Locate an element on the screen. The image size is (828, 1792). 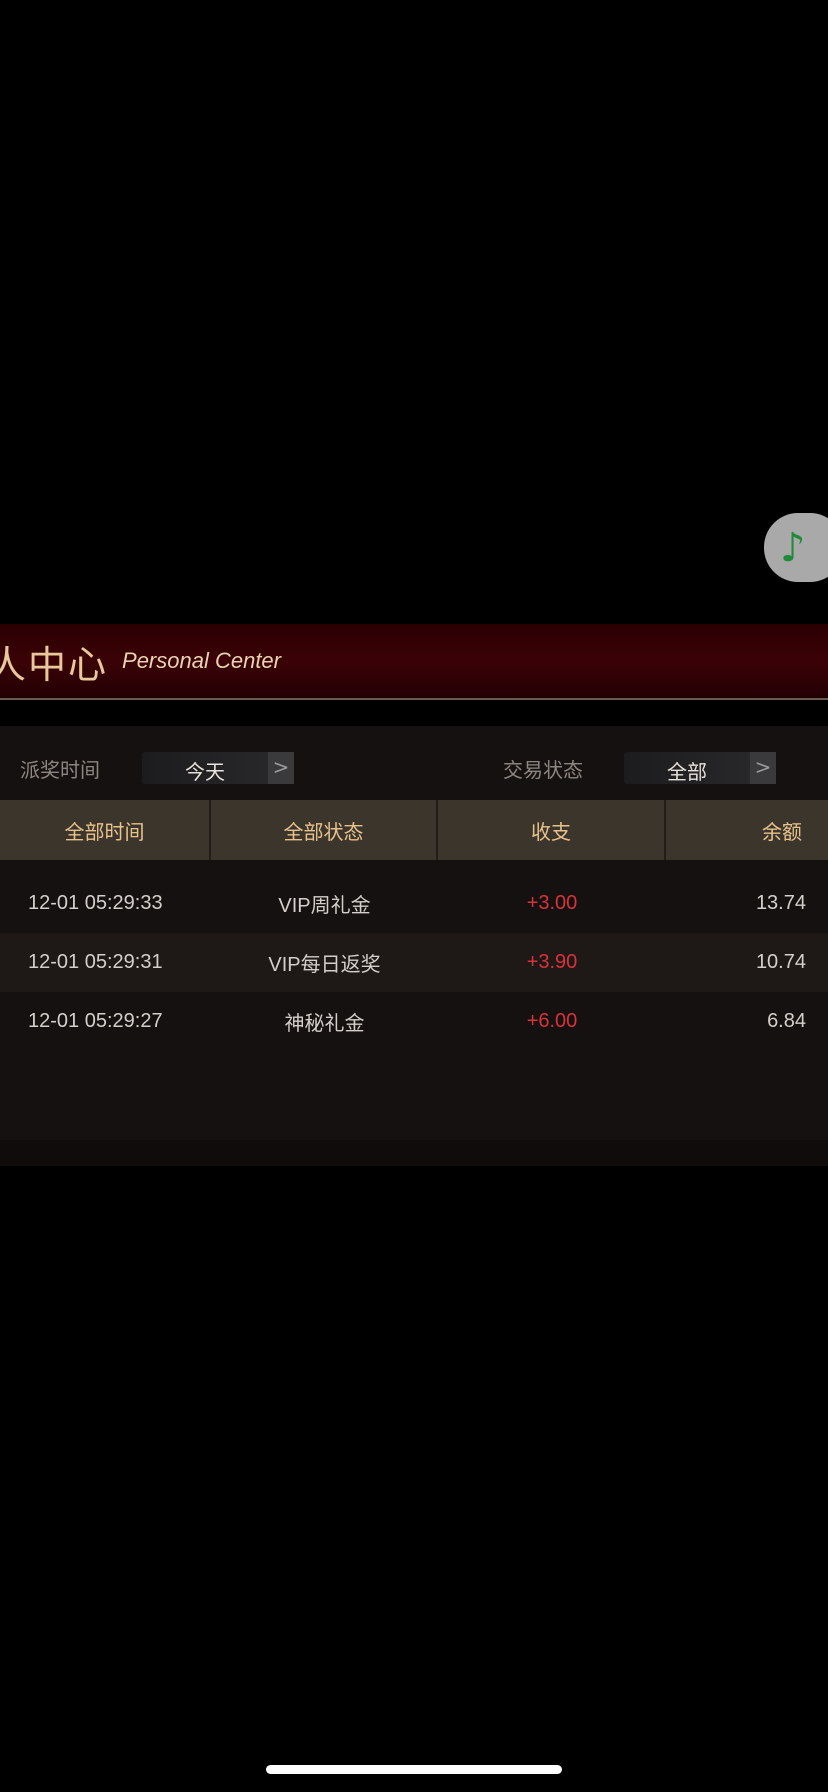
panel-footer is located at coordinates (414, 1153).